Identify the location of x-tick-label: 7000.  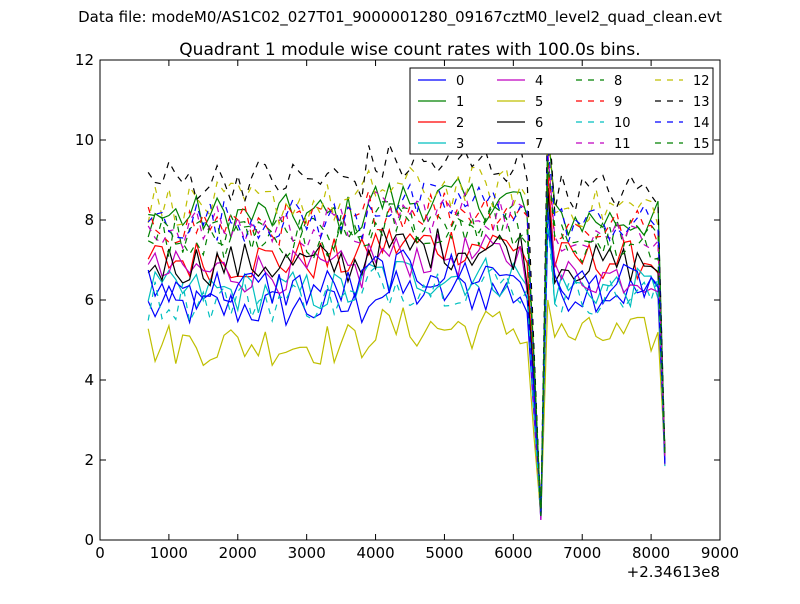
(582, 553).